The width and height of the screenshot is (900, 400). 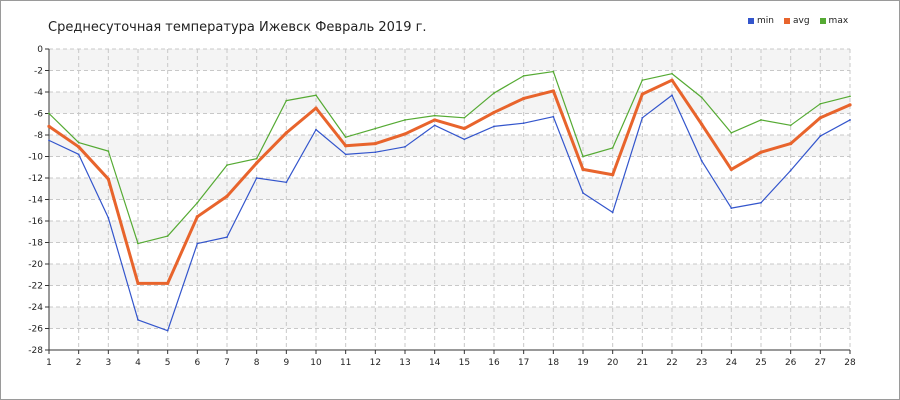 What do you see at coordinates (838, 21) in the screenshot?
I see `legend-label-max: max` at bounding box center [838, 21].